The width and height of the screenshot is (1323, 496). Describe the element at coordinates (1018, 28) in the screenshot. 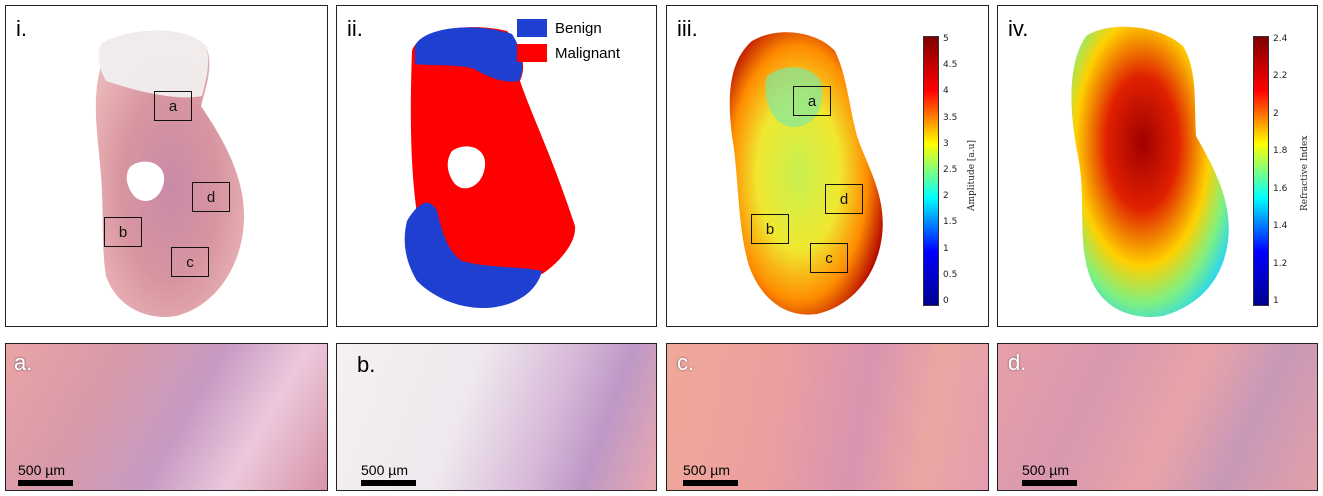

I see `panel-label: iv.` at that location.